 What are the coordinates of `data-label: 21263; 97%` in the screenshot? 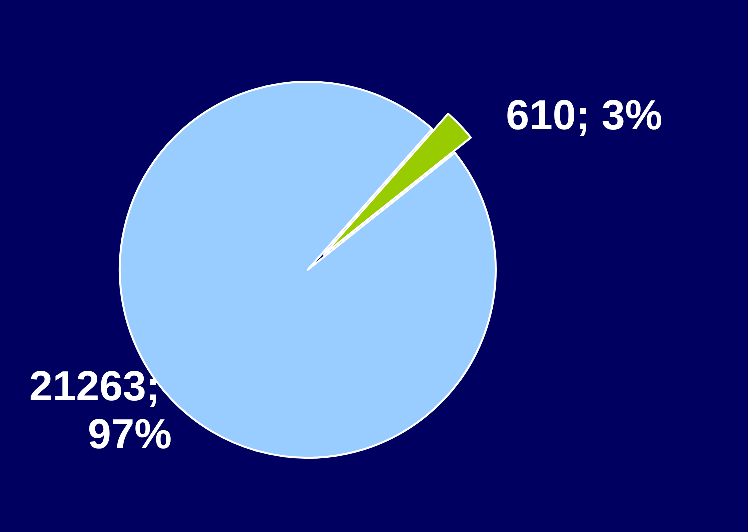 It's located at (101, 410).